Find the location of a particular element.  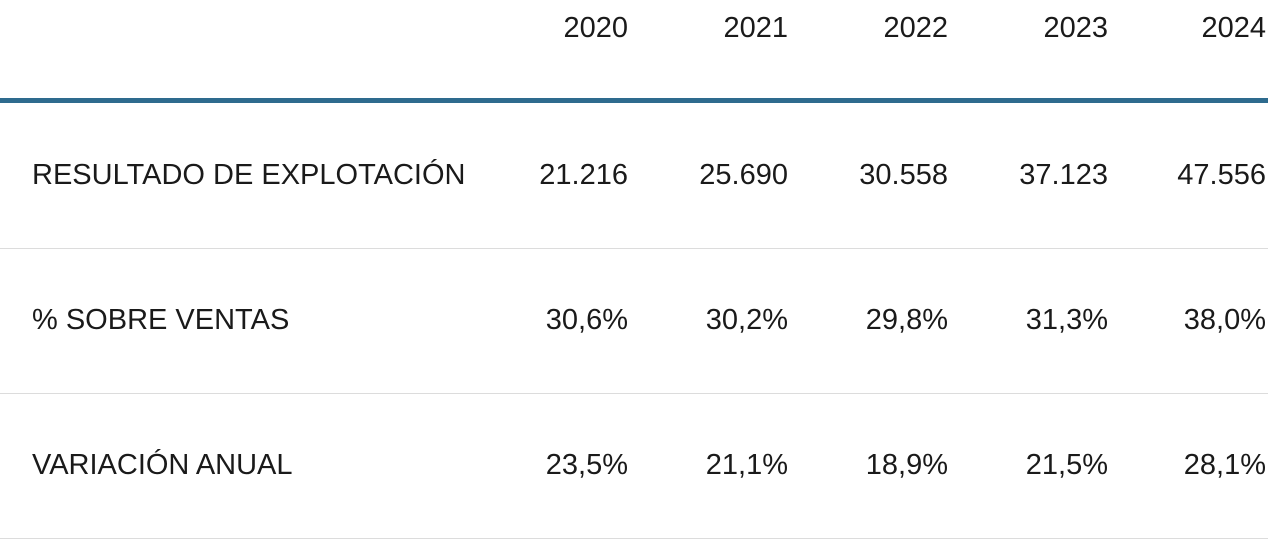

cell-ventas-2023: 31,3% is located at coordinates (1066, 320).